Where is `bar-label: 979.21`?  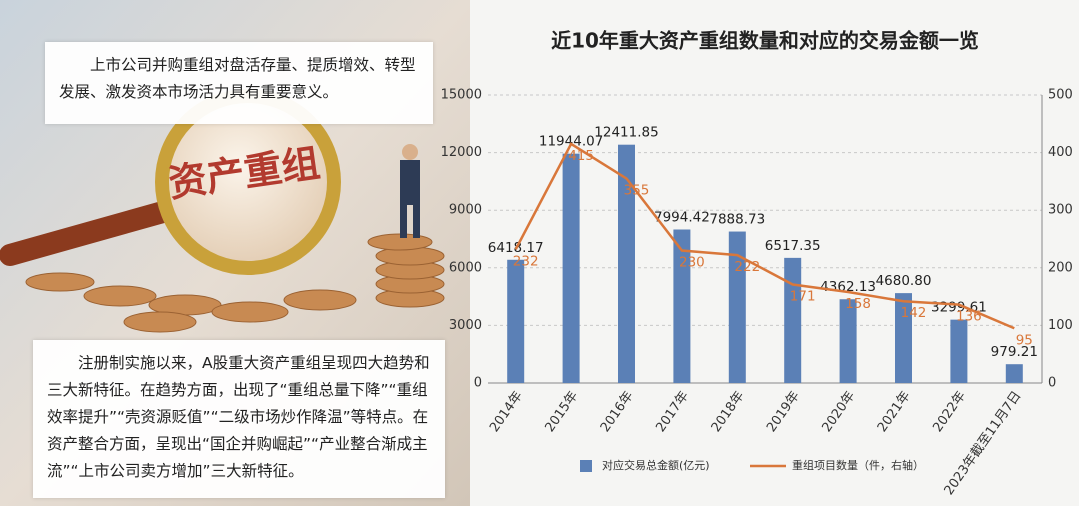
bar-label: 979.21 is located at coordinates (1014, 352).